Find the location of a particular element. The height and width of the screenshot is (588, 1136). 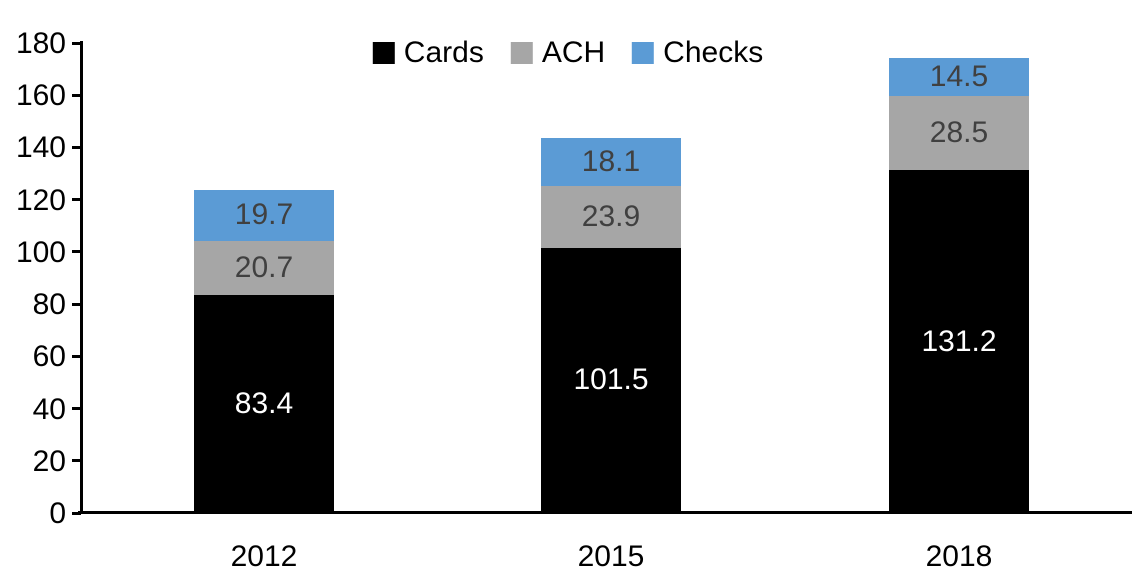

y-tick-label: 0 is located at coordinates (57, 513).